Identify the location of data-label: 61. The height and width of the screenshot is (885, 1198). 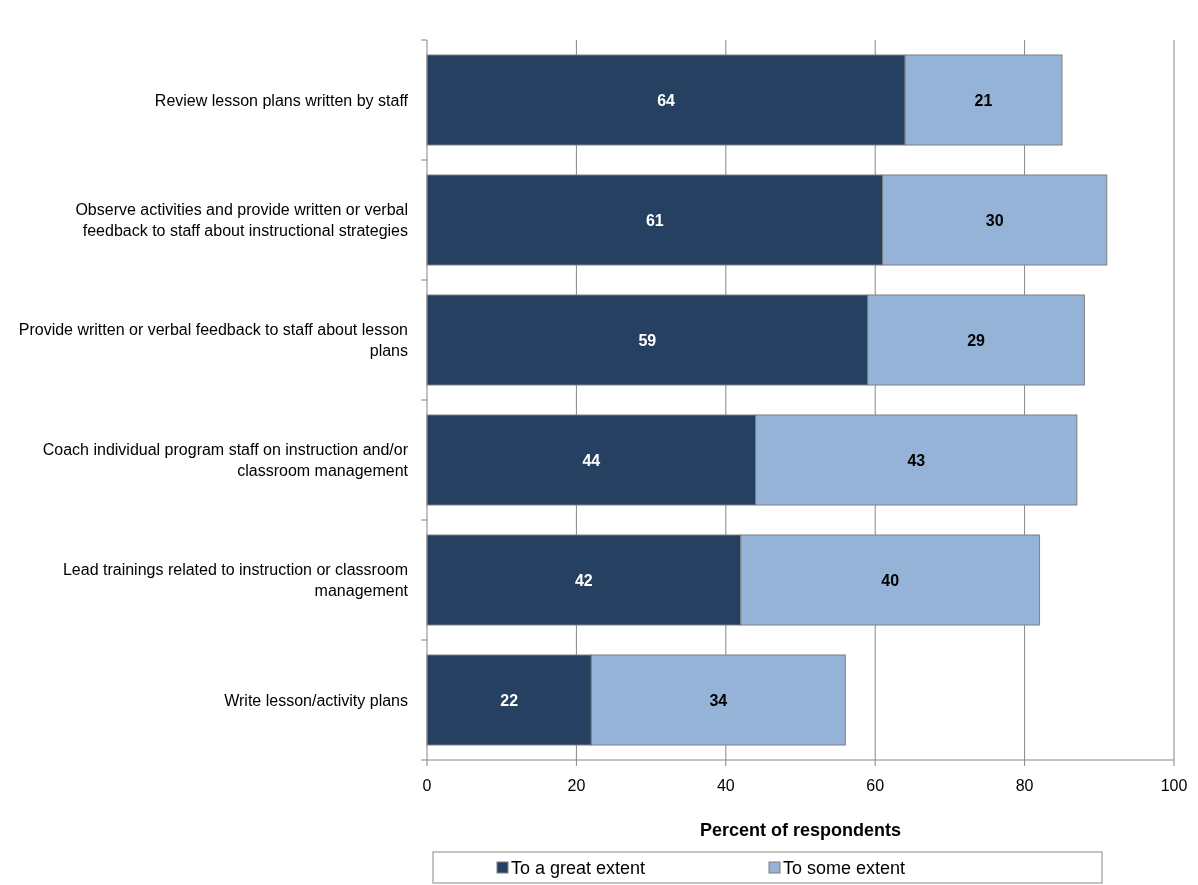
(654, 220).